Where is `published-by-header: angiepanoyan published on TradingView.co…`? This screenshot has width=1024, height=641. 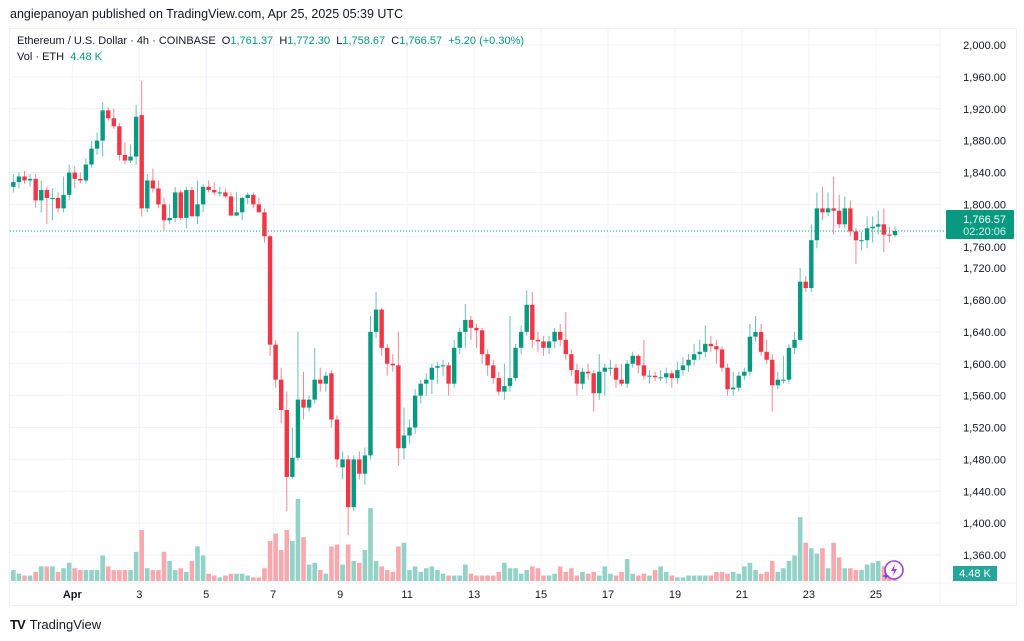
published-by-header: angiepanoyan published on TradingView.co… is located at coordinates (207, 14).